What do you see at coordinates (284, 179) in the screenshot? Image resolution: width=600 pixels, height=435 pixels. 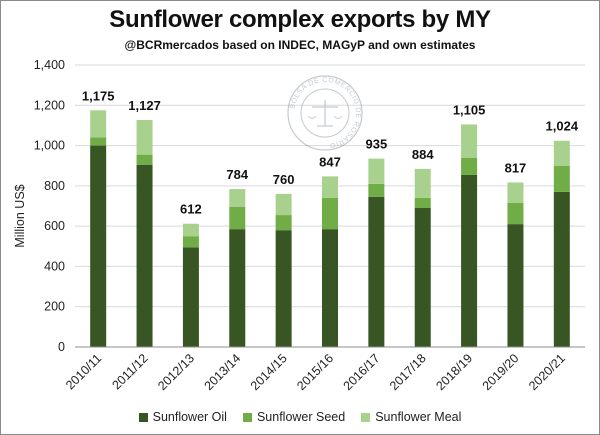 I see `bar-total-label: 760` at bounding box center [284, 179].